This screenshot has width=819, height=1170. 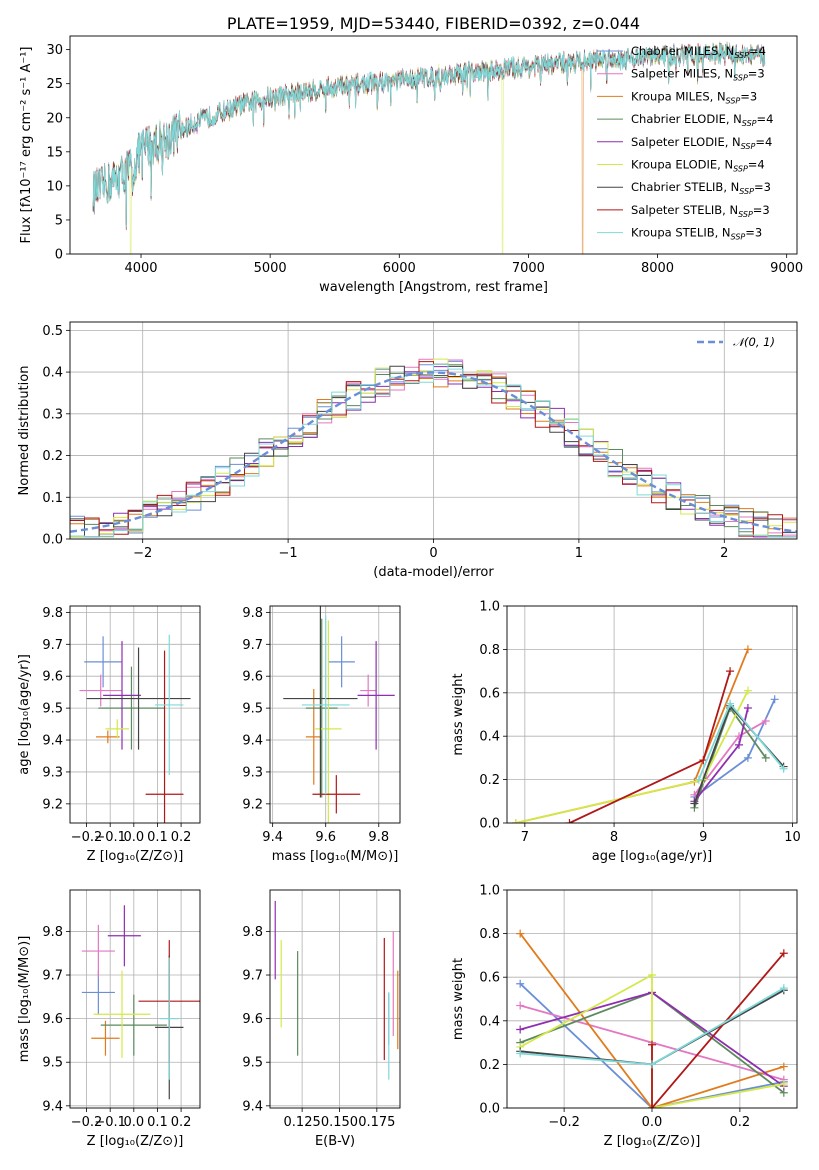 What do you see at coordinates (792, 837) in the screenshot?
I see `x-tick-label: 10` at bounding box center [792, 837].